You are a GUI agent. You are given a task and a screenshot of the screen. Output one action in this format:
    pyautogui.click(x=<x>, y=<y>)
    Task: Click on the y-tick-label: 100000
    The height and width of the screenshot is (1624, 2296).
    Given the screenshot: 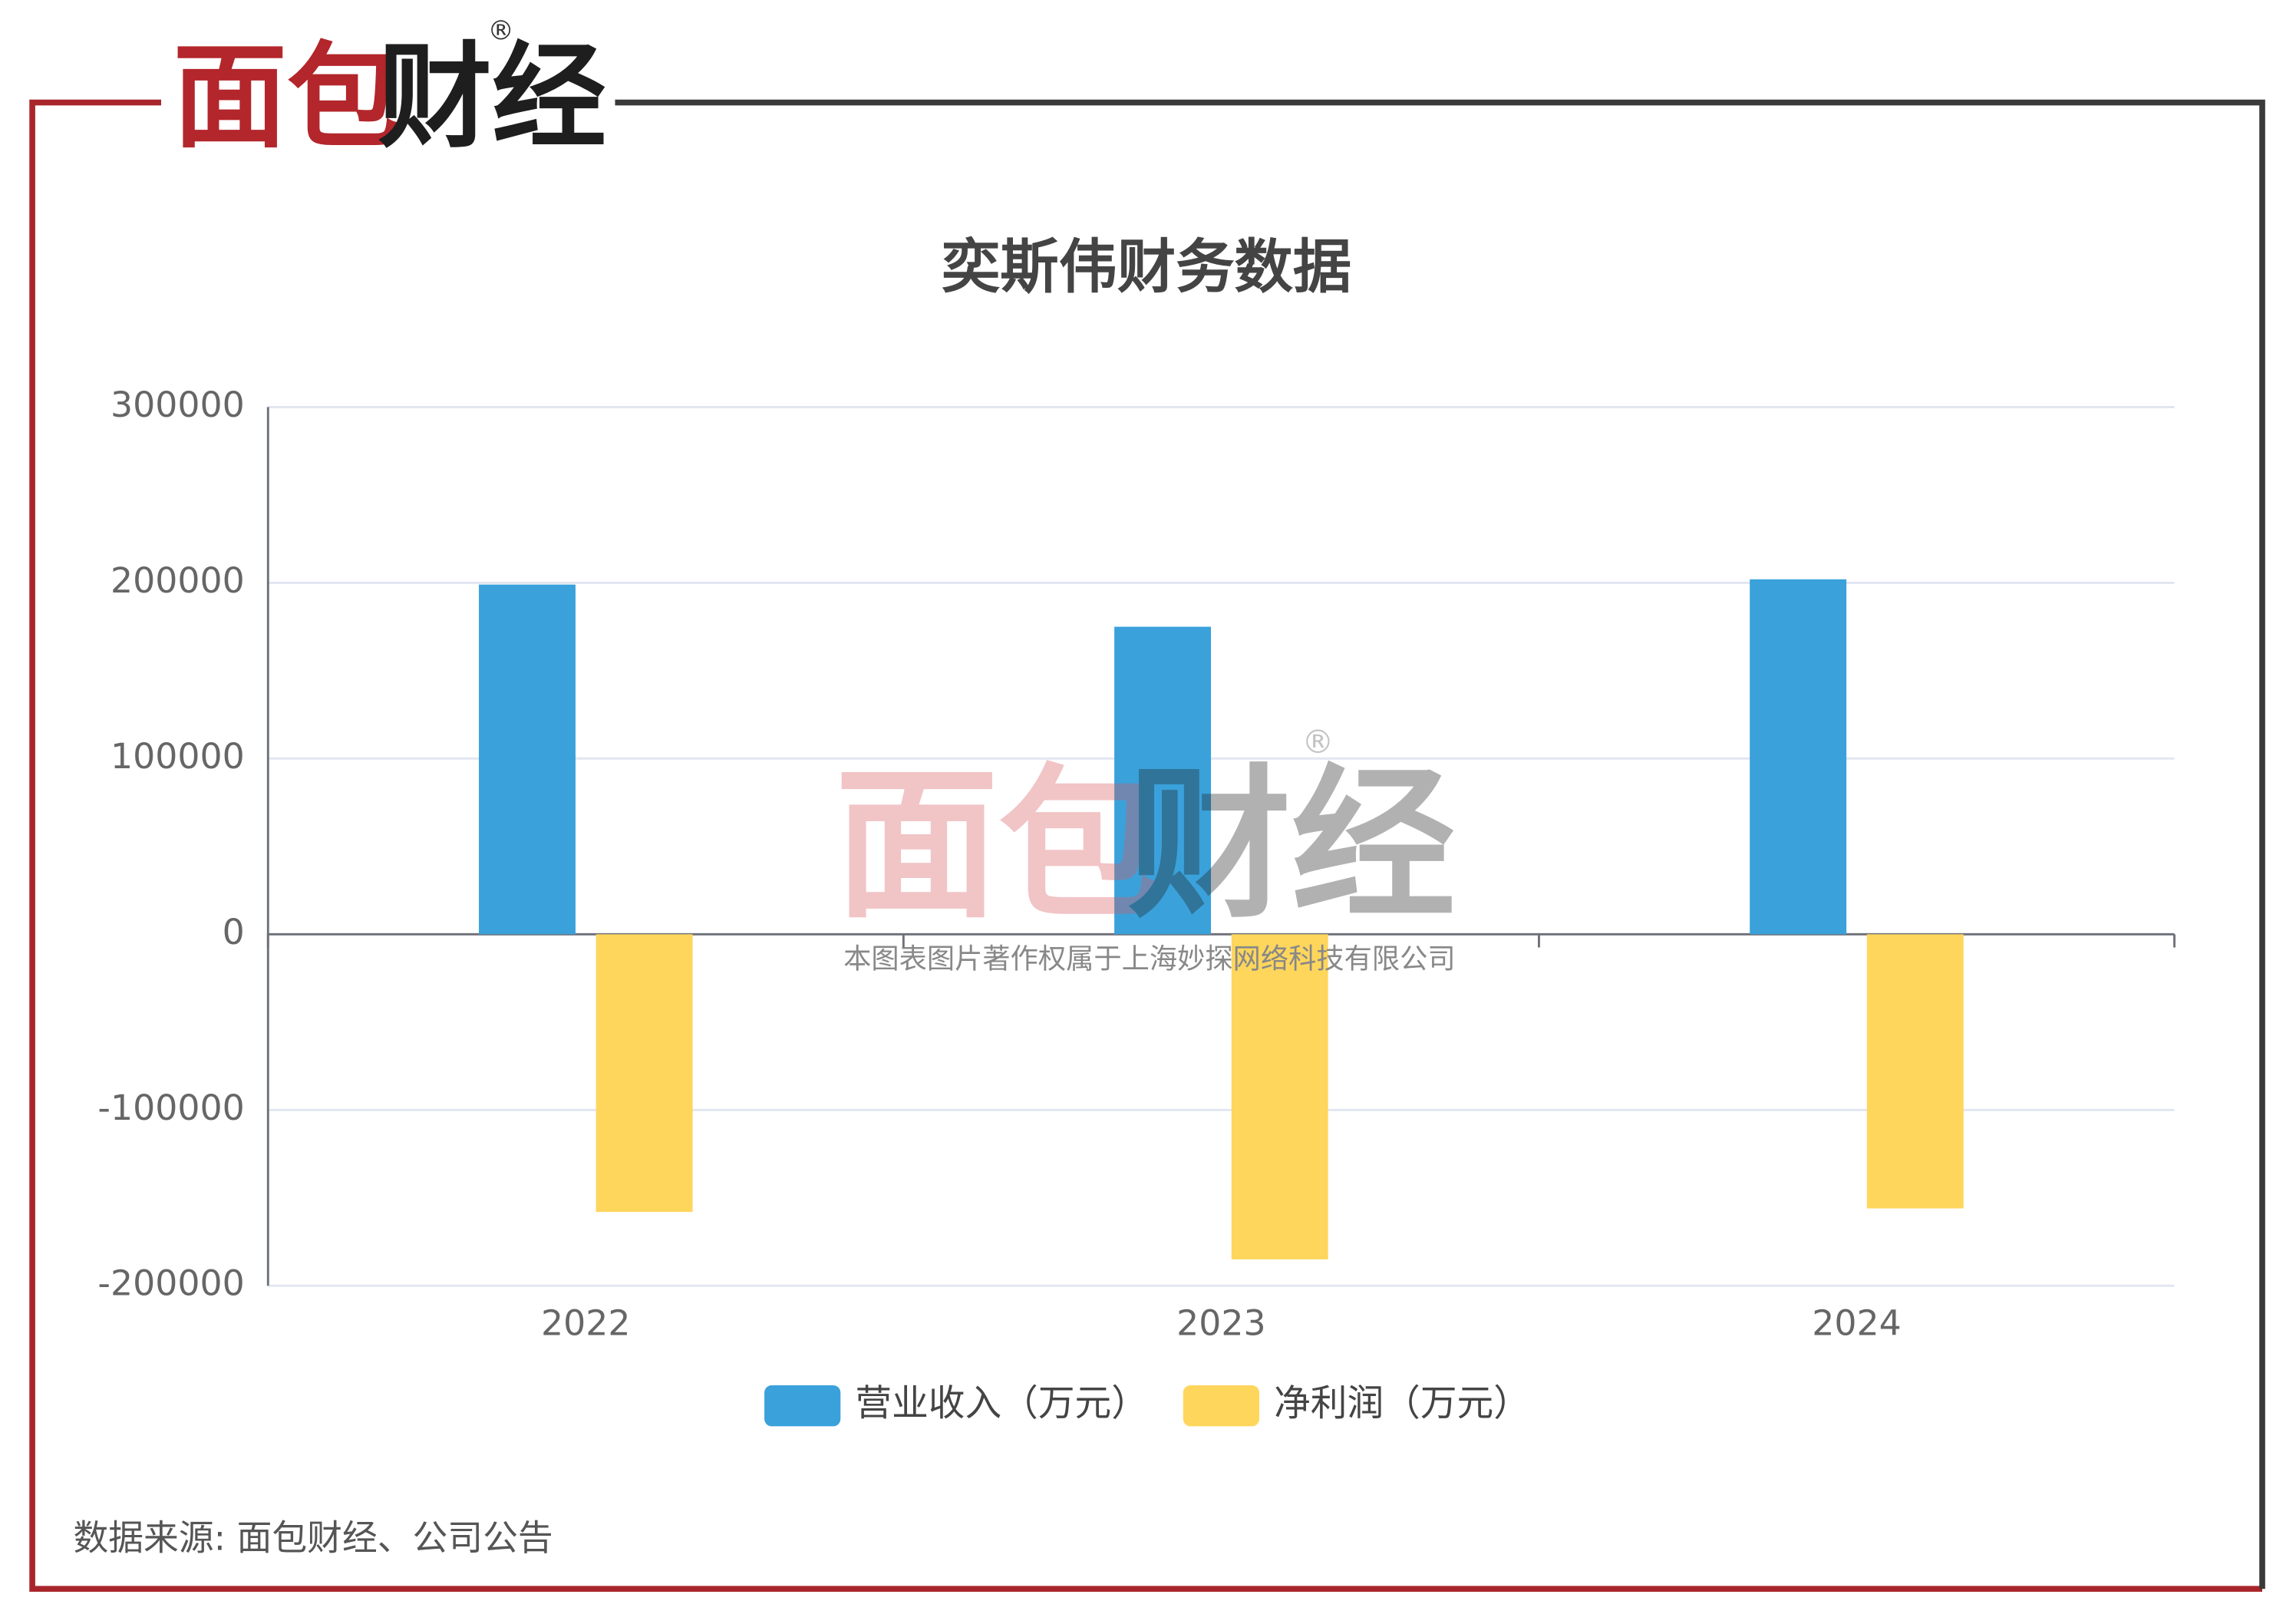 What is the action you would take?
    pyautogui.click(x=178, y=756)
    